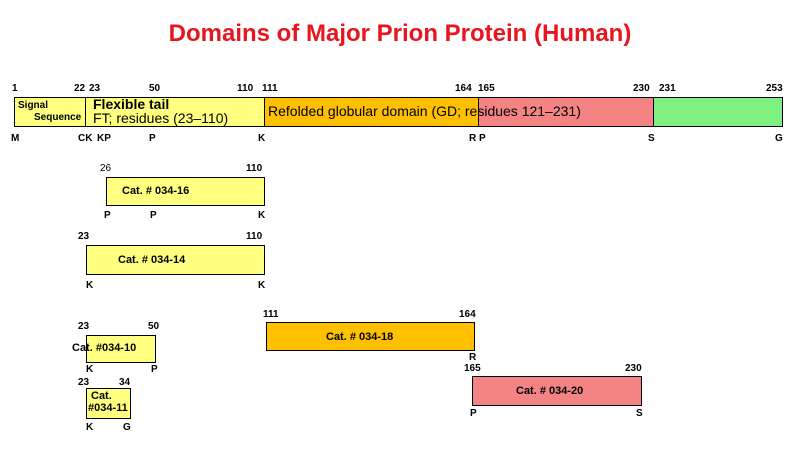 The width and height of the screenshot is (800, 457). Describe the element at coordinates (154, 326) in the screenshot. I see `fragment-end: 50` at that location.